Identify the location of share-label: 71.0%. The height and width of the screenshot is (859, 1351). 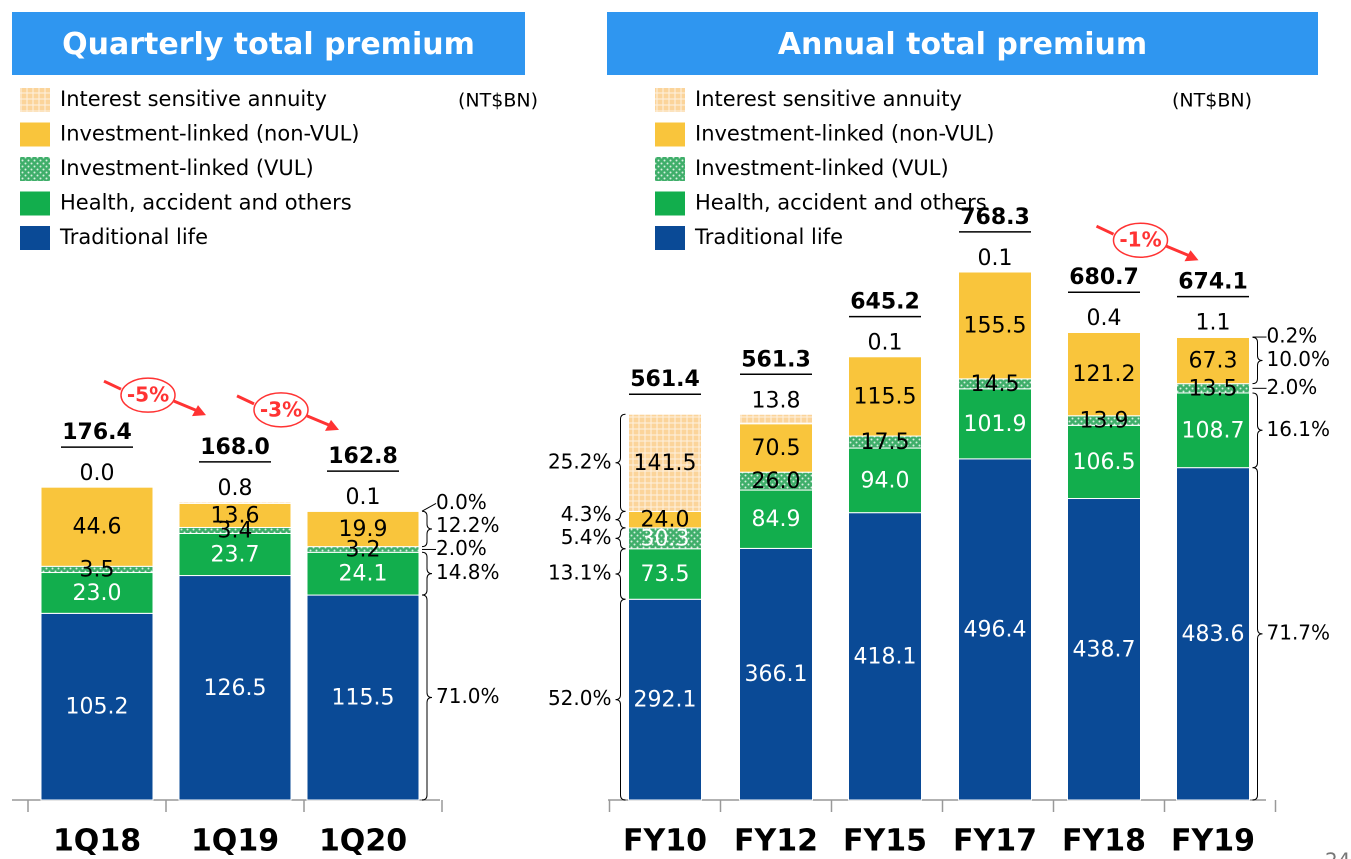
(468, 696).